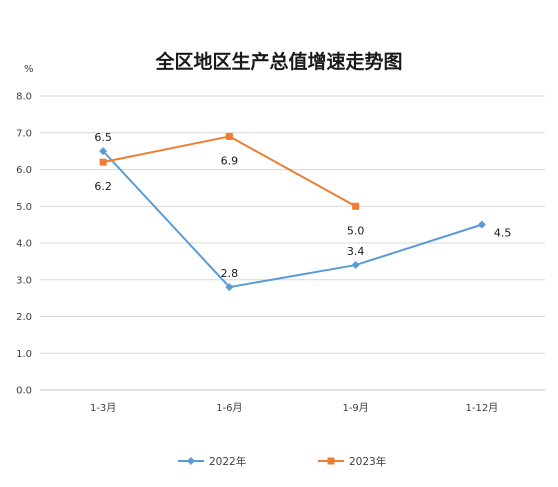  I want to click on y-unit-label: %, so click(29, 69).